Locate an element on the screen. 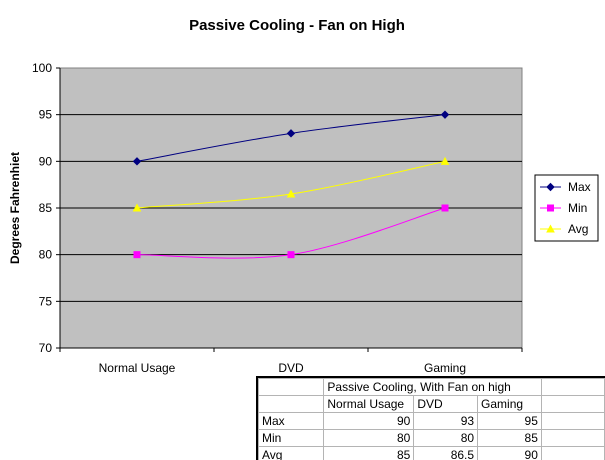 The image size is (605, 460). table-row: Avg 85 86.5 90 is located at coordinates (431, 453).